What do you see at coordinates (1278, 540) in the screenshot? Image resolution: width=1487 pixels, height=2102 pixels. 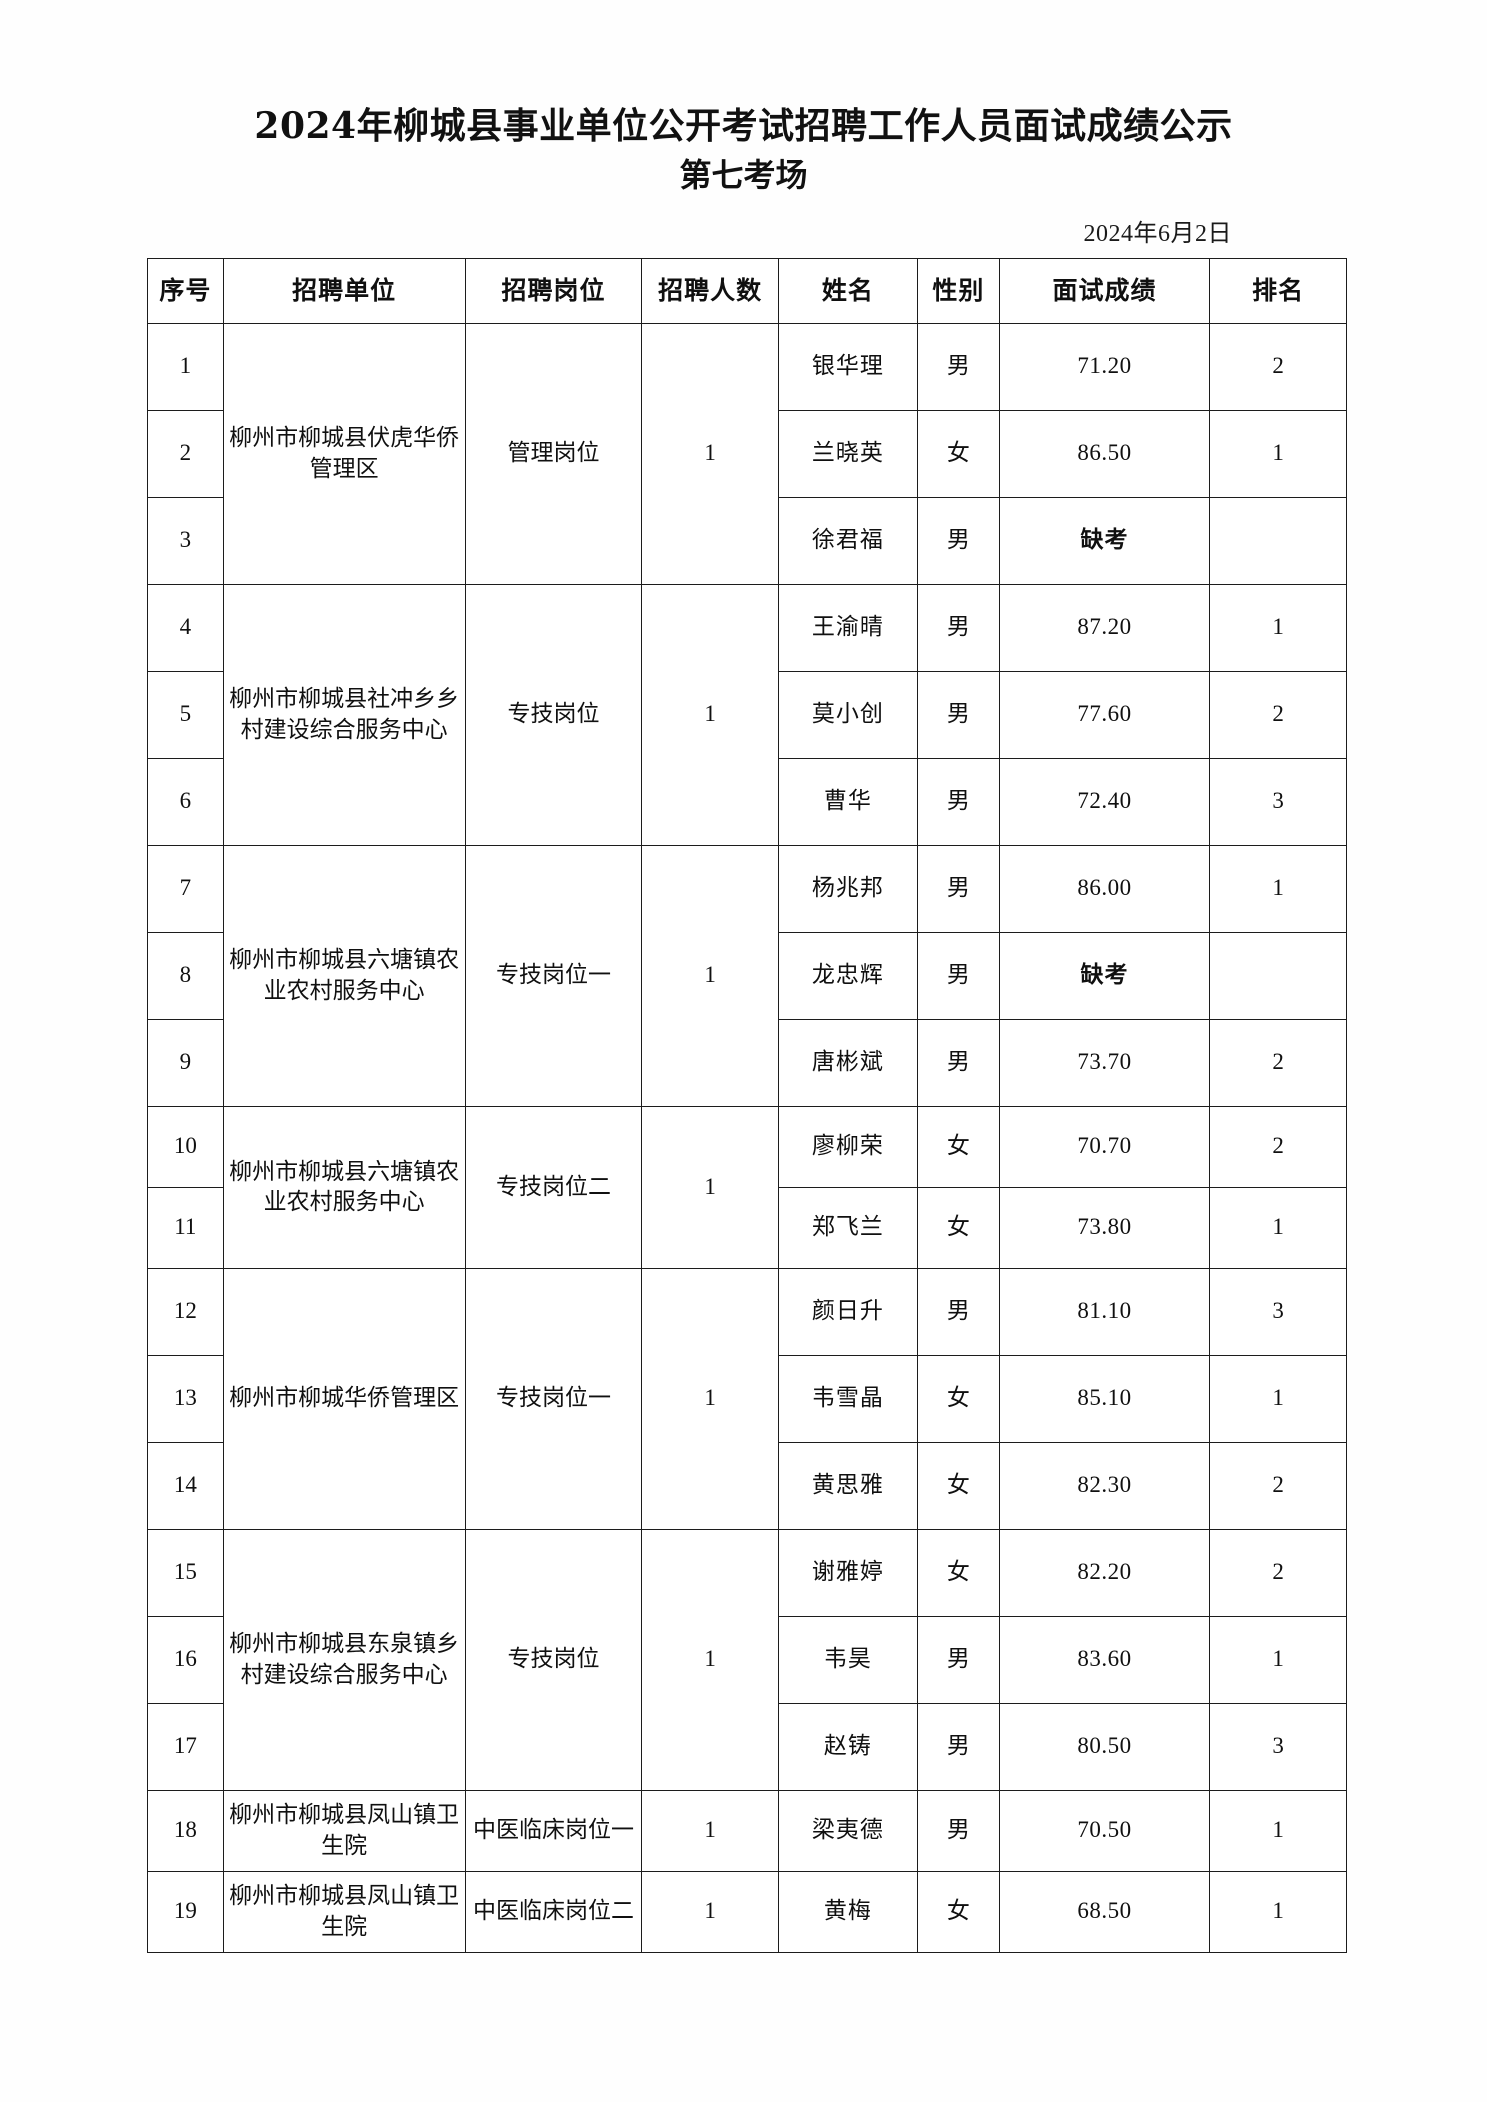 I see `cell-rank` at bounding box center [1278, 540].